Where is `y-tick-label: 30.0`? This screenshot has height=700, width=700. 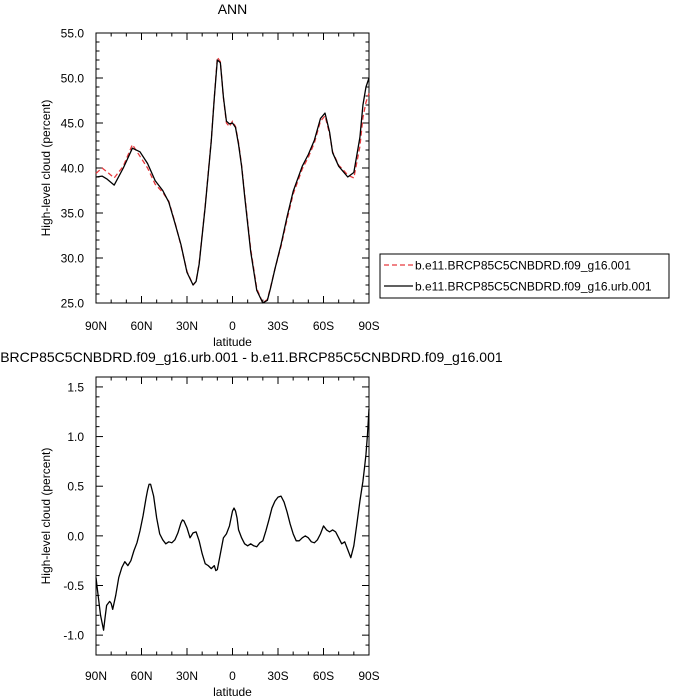 y-tick-label: 30.0 is located at coordinates (73, 259).